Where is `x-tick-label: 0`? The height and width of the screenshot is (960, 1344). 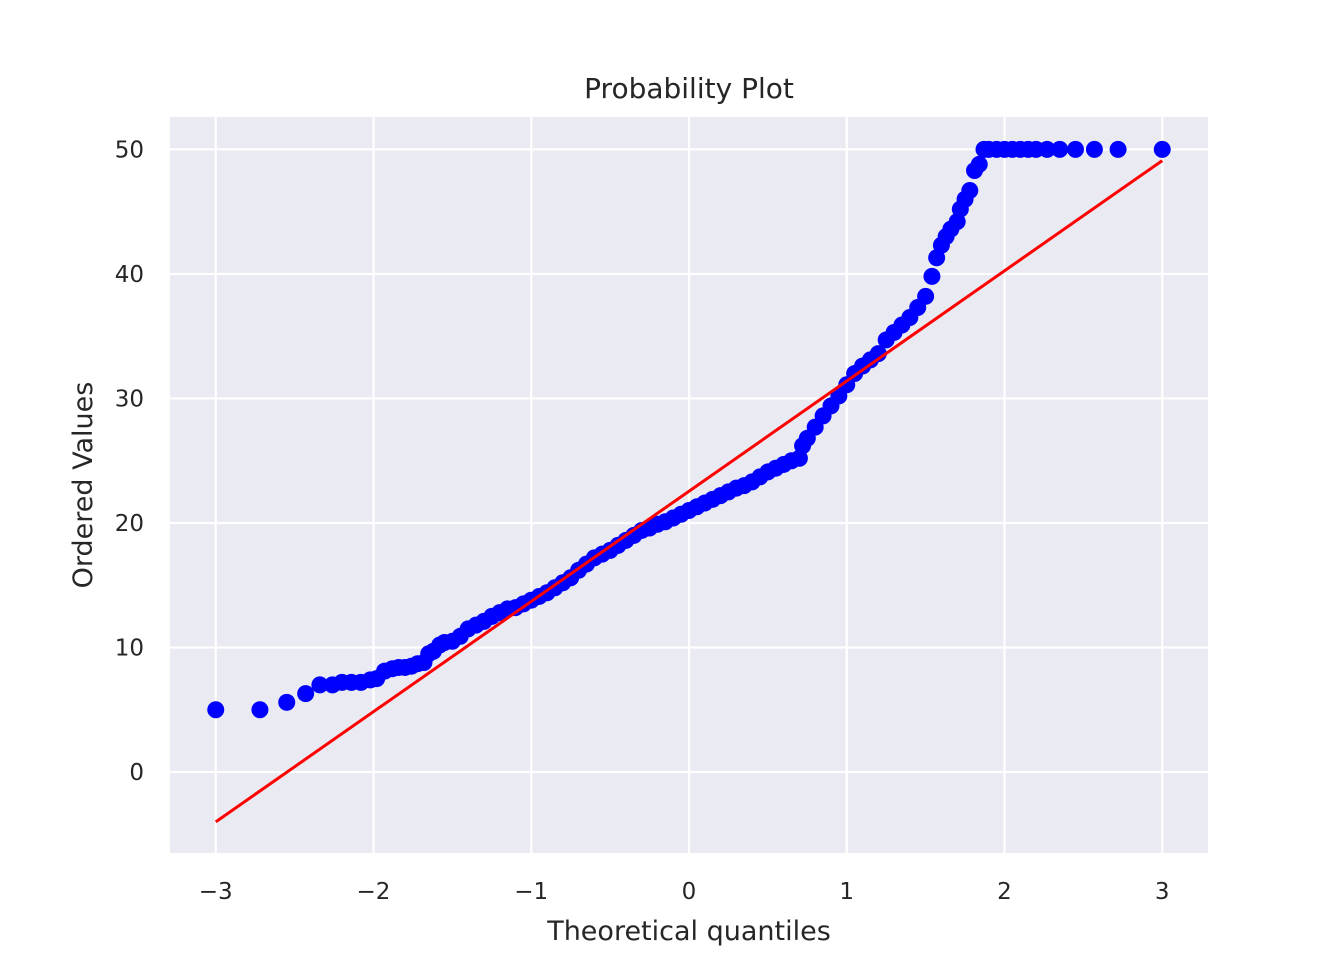
x-tick-label: 0 is located at coordinates (689, 892).